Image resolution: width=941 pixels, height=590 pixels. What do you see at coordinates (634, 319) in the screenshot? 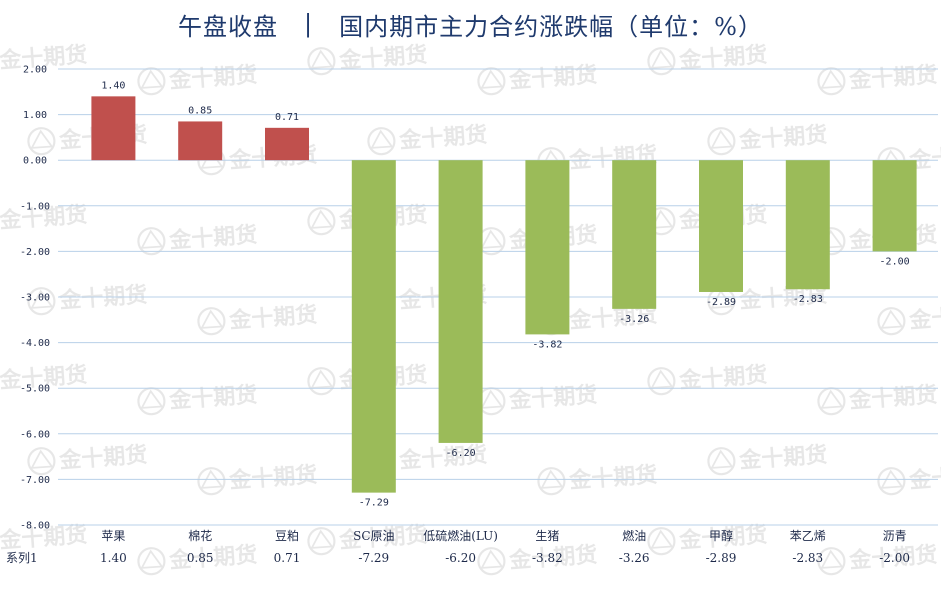
I see `data-label: -3.26` at bounding box center [634, 319].